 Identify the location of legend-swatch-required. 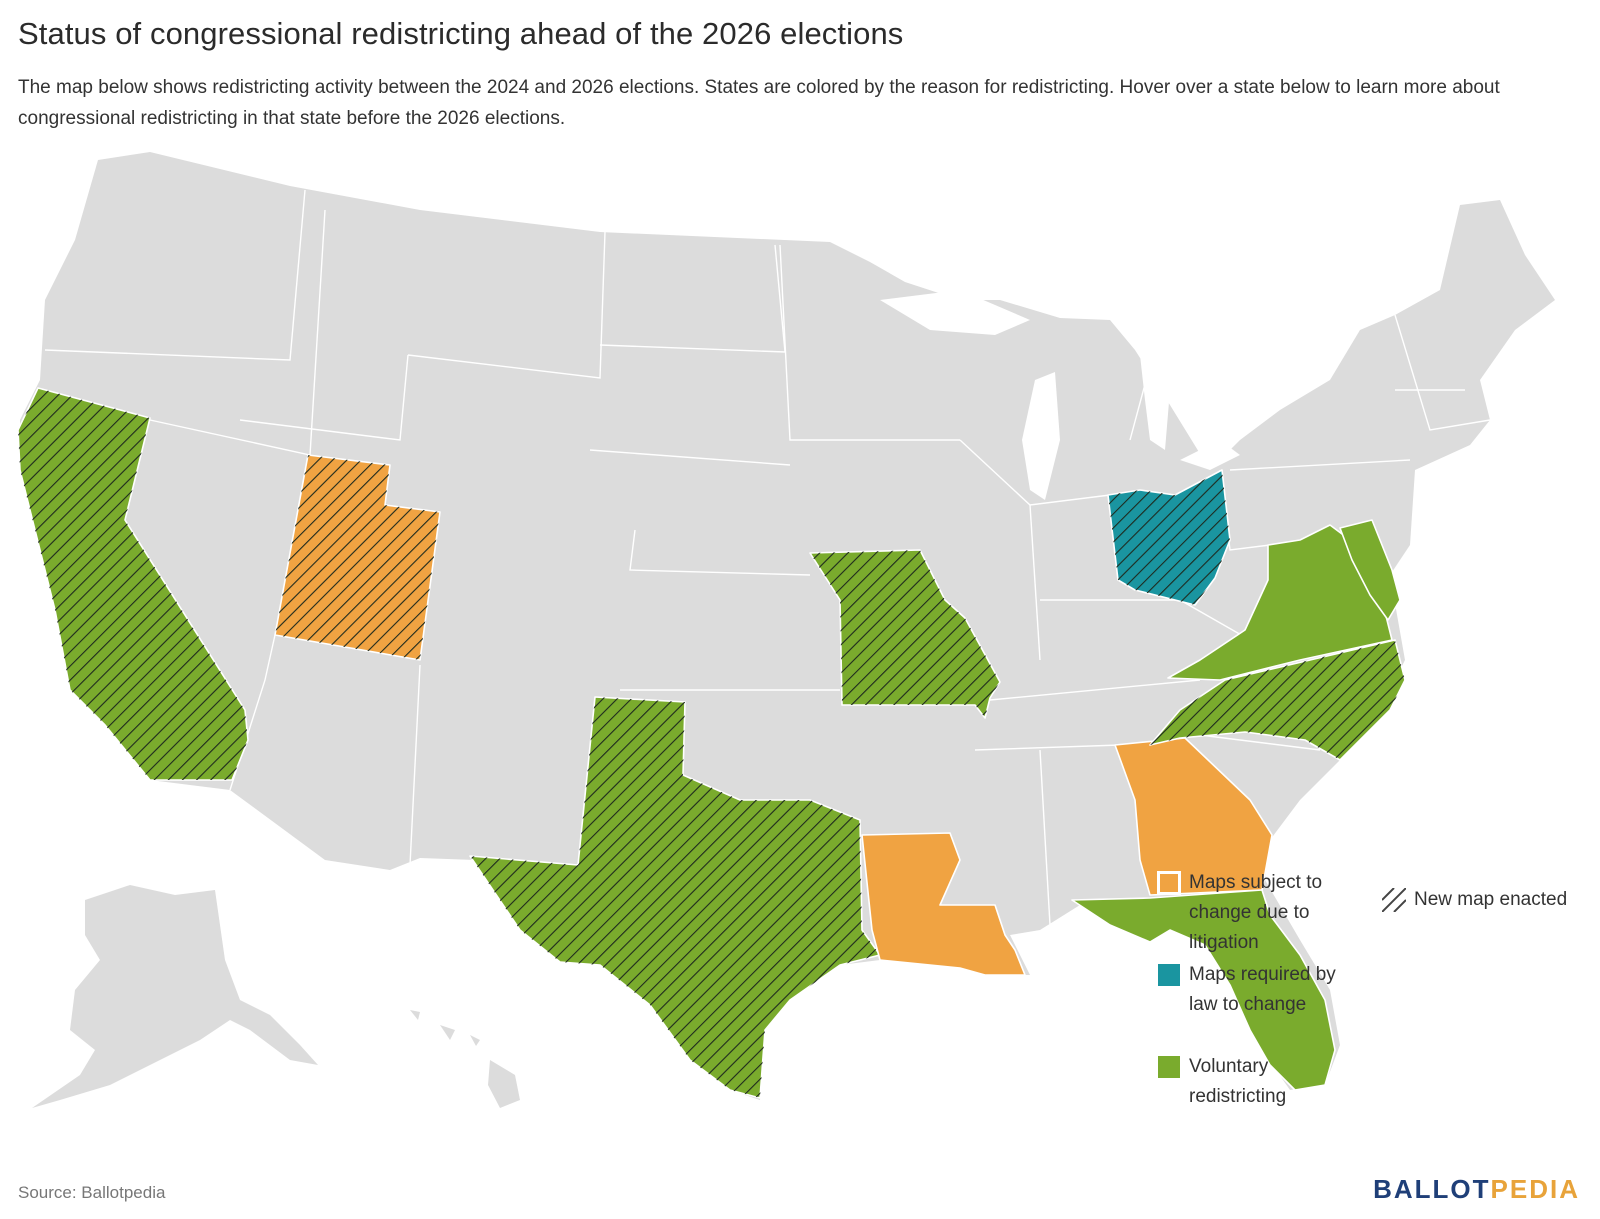
(1169, 975).